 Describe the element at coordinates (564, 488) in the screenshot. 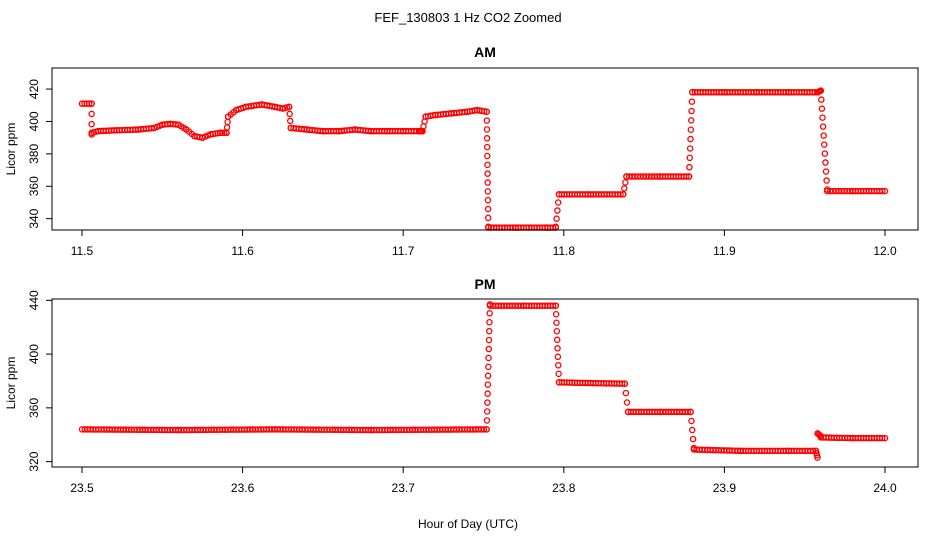

I see `x-tick-label: 23.8` at that location.